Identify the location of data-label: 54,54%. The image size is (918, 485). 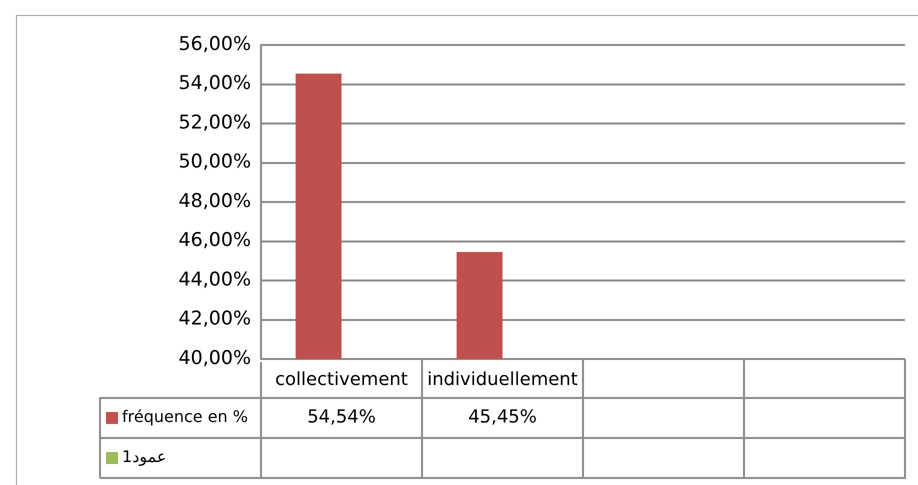
(341, 417).